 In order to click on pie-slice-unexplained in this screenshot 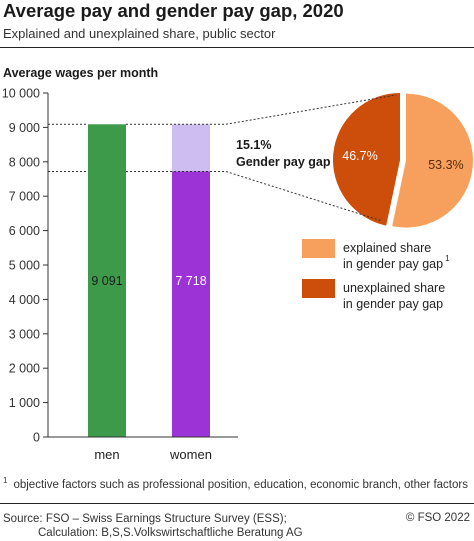, I will do `click(366, 159)`.